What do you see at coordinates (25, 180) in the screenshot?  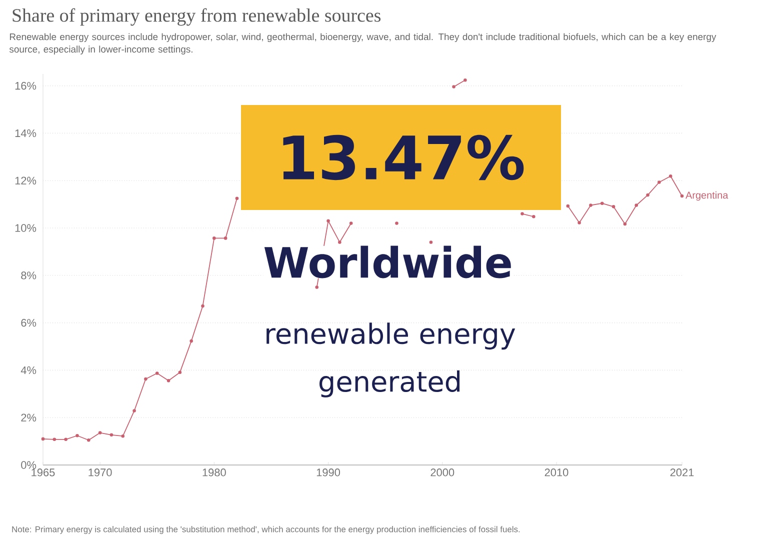 I see `y-tick-label: 12%` at bounding box center [25, 180].